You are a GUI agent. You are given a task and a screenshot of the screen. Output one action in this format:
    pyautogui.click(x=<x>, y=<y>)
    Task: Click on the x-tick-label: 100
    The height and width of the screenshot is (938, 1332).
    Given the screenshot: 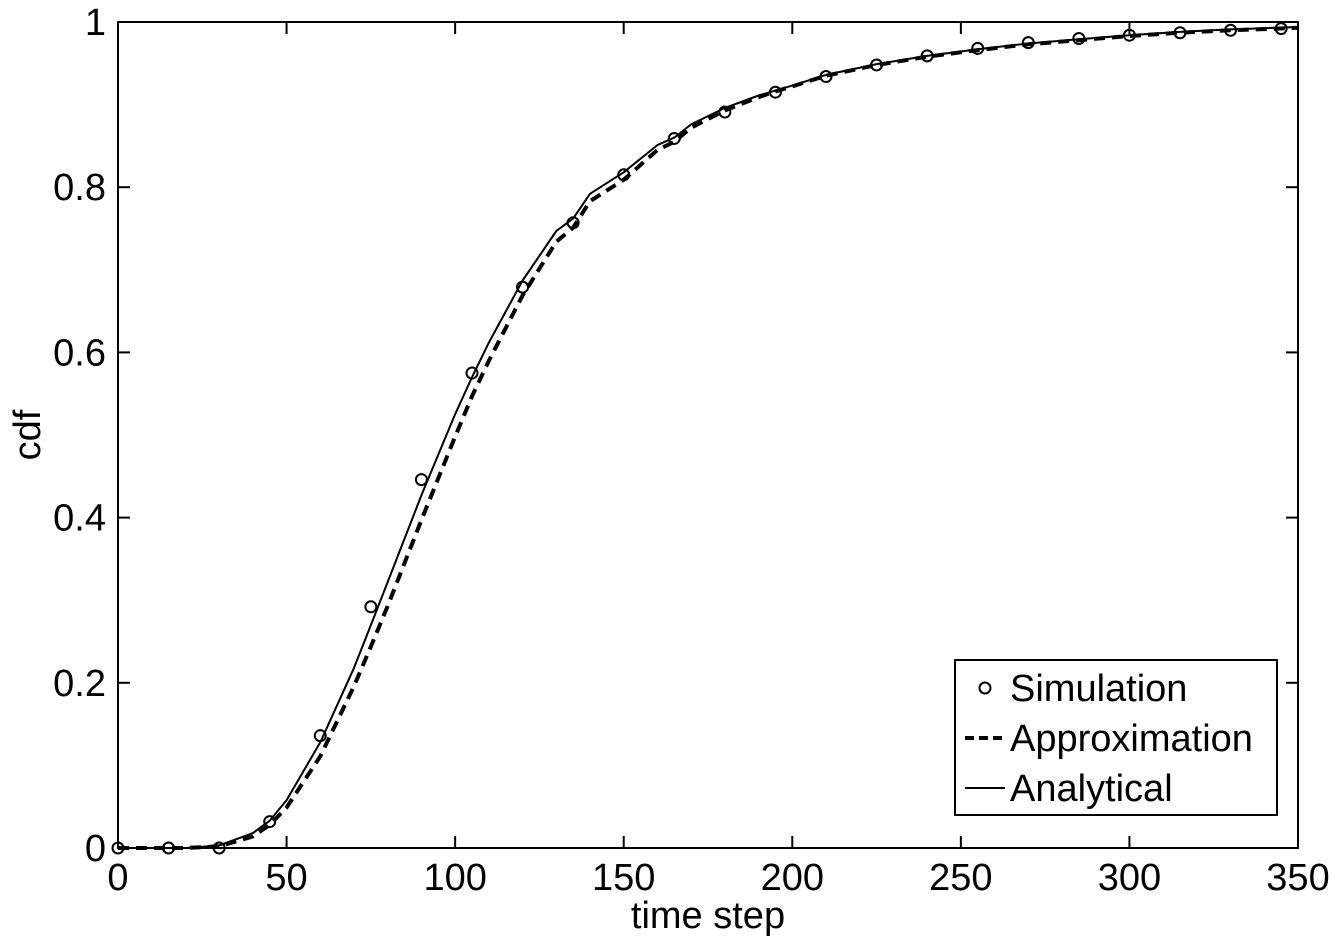 What is the action you would take?
    pyautogui.click(x=454, y=878)
    